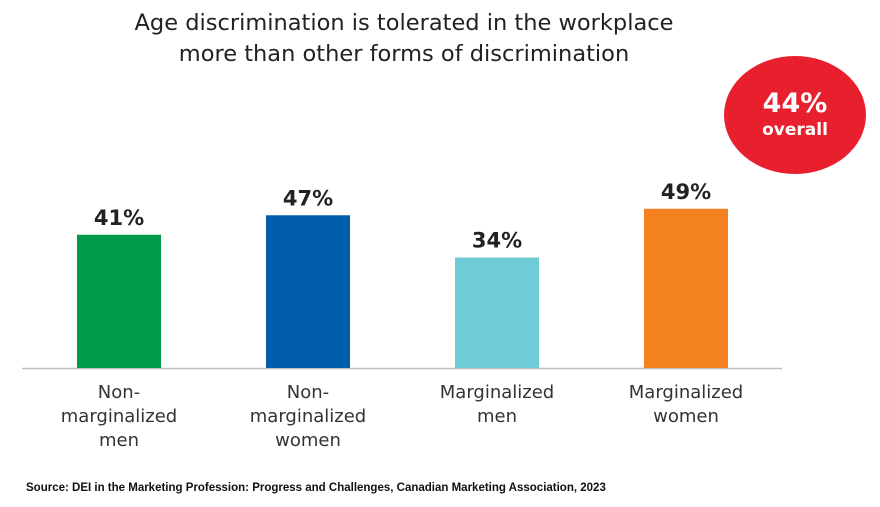  I want to click on bar-value-label-1: 41%, so click(119, 218).